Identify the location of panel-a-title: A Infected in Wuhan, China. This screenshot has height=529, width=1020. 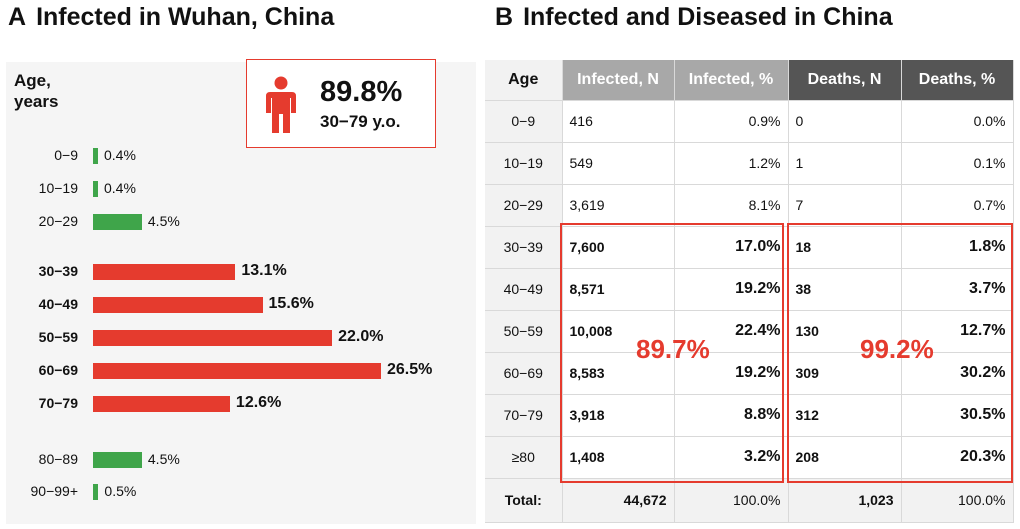
(171, 17).